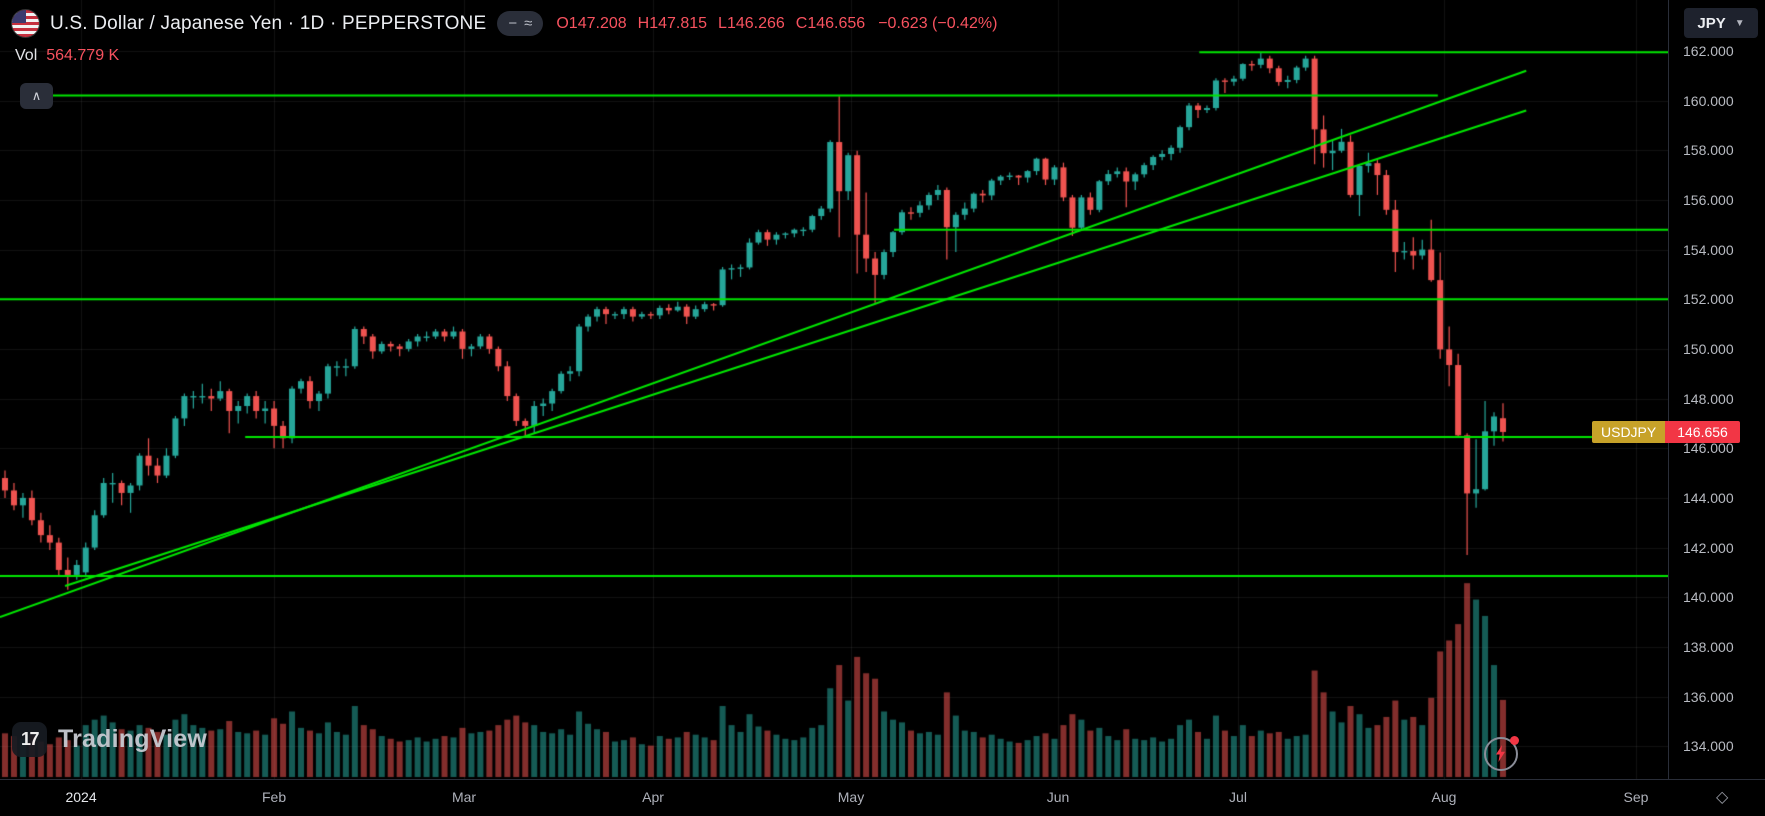 The width and height of the screenshot is (1765, 816). Describe the element at coordinates (83, 55) in the screenshot. I see `volume-value: 564.779 K` at that location.